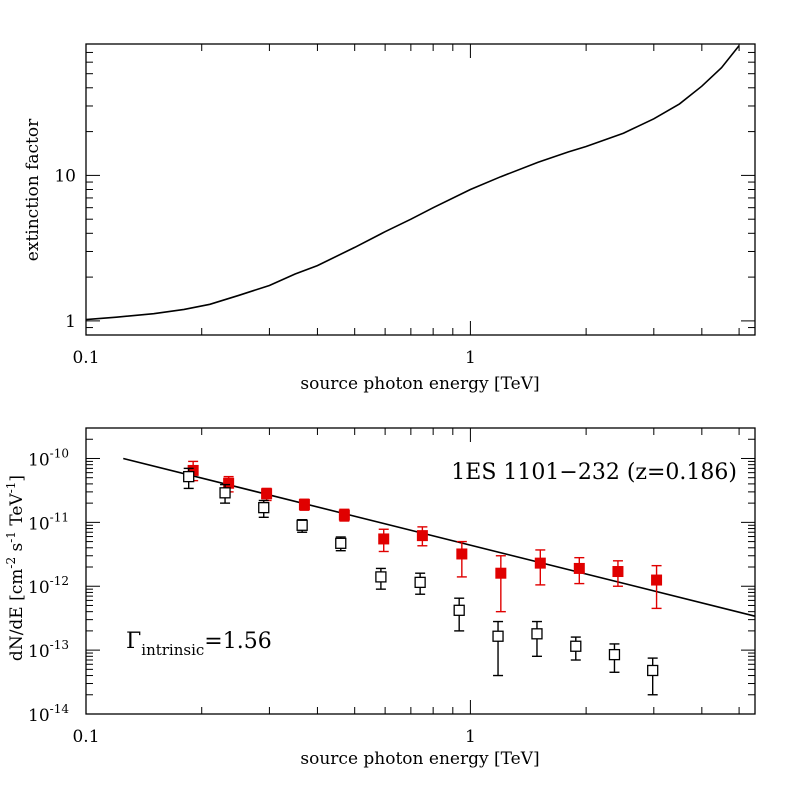 This screenshot has width=797, height=797. Describe the element at coordinates (33, 189) in the screenshot. I see `top-y-axis-label: extinction factor` at that location.